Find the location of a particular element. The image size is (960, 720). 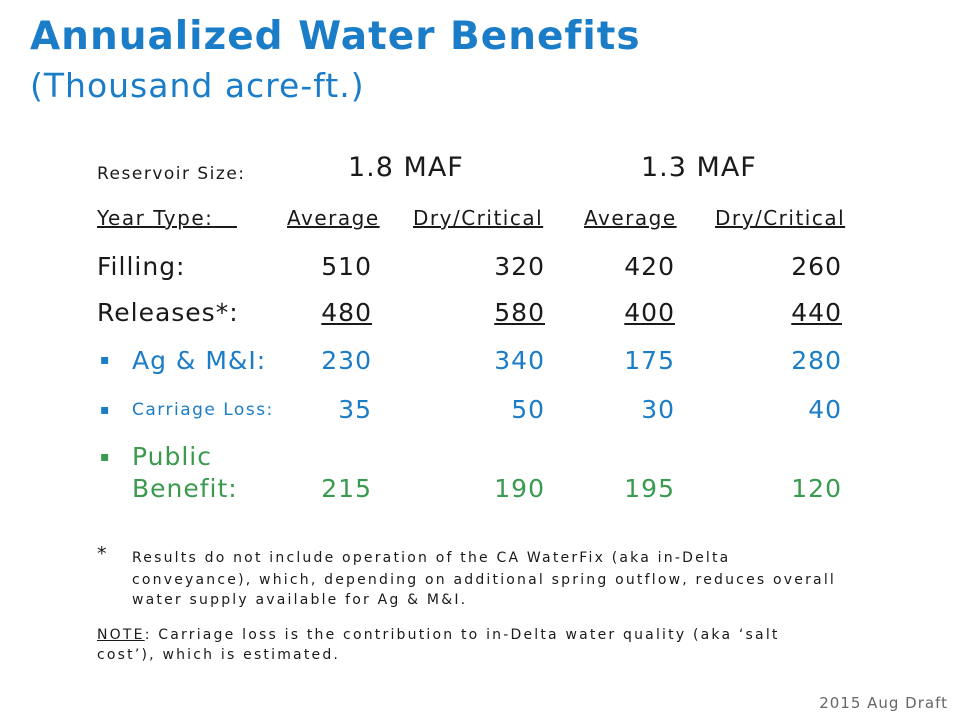

year-type-1: Average is located at coordinates (333, 218).